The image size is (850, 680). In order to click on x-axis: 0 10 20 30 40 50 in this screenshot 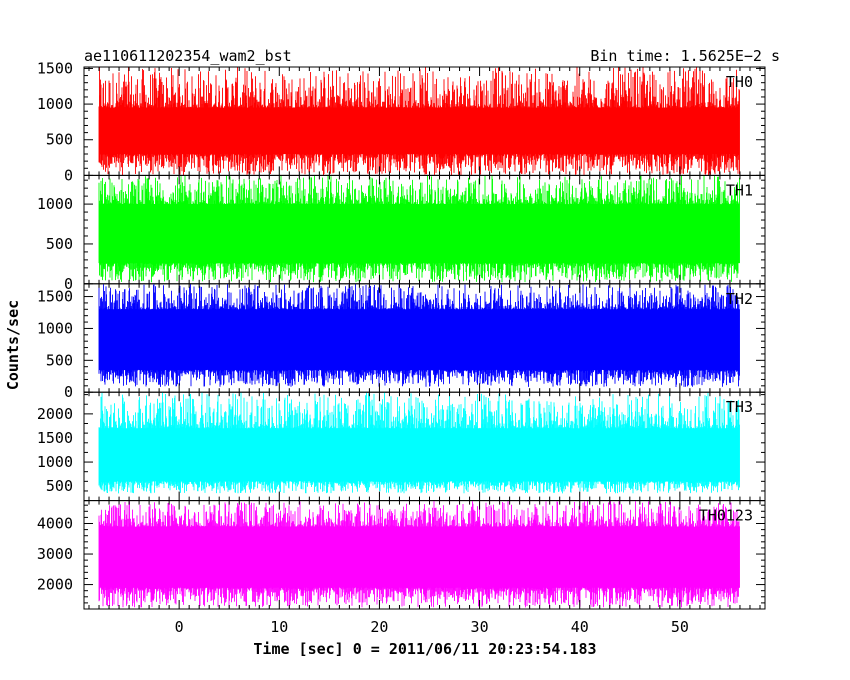, I will do `click(432, 627)`.